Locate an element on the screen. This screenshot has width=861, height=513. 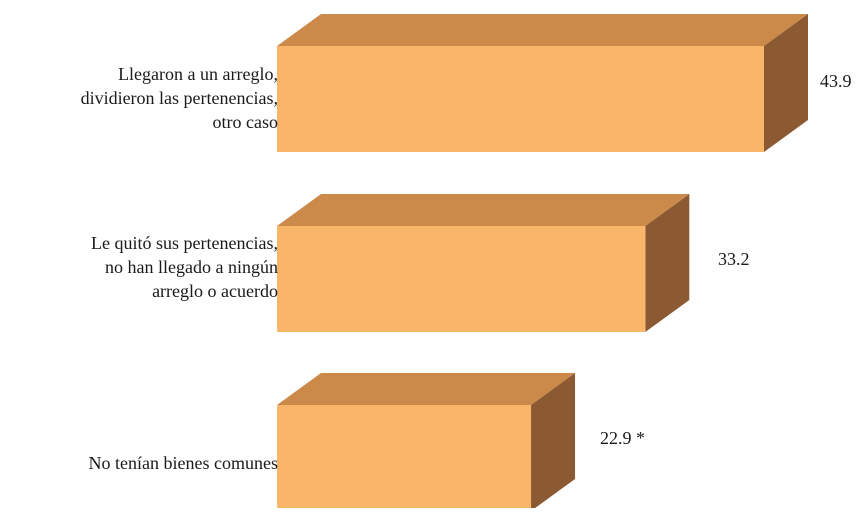
bar-3-top is located at coordinates (426, 389).